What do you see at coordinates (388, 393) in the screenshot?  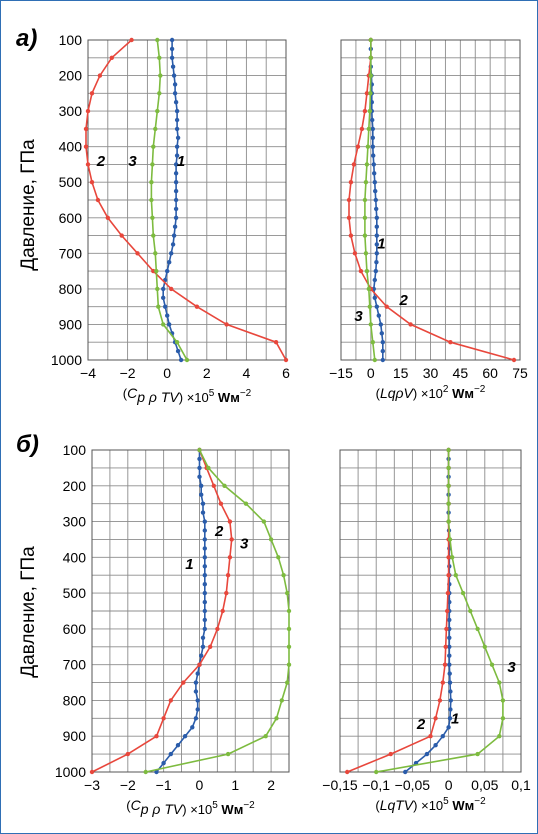 I see `x-axis-label-var: Lq` at bounding box center [388, 393].